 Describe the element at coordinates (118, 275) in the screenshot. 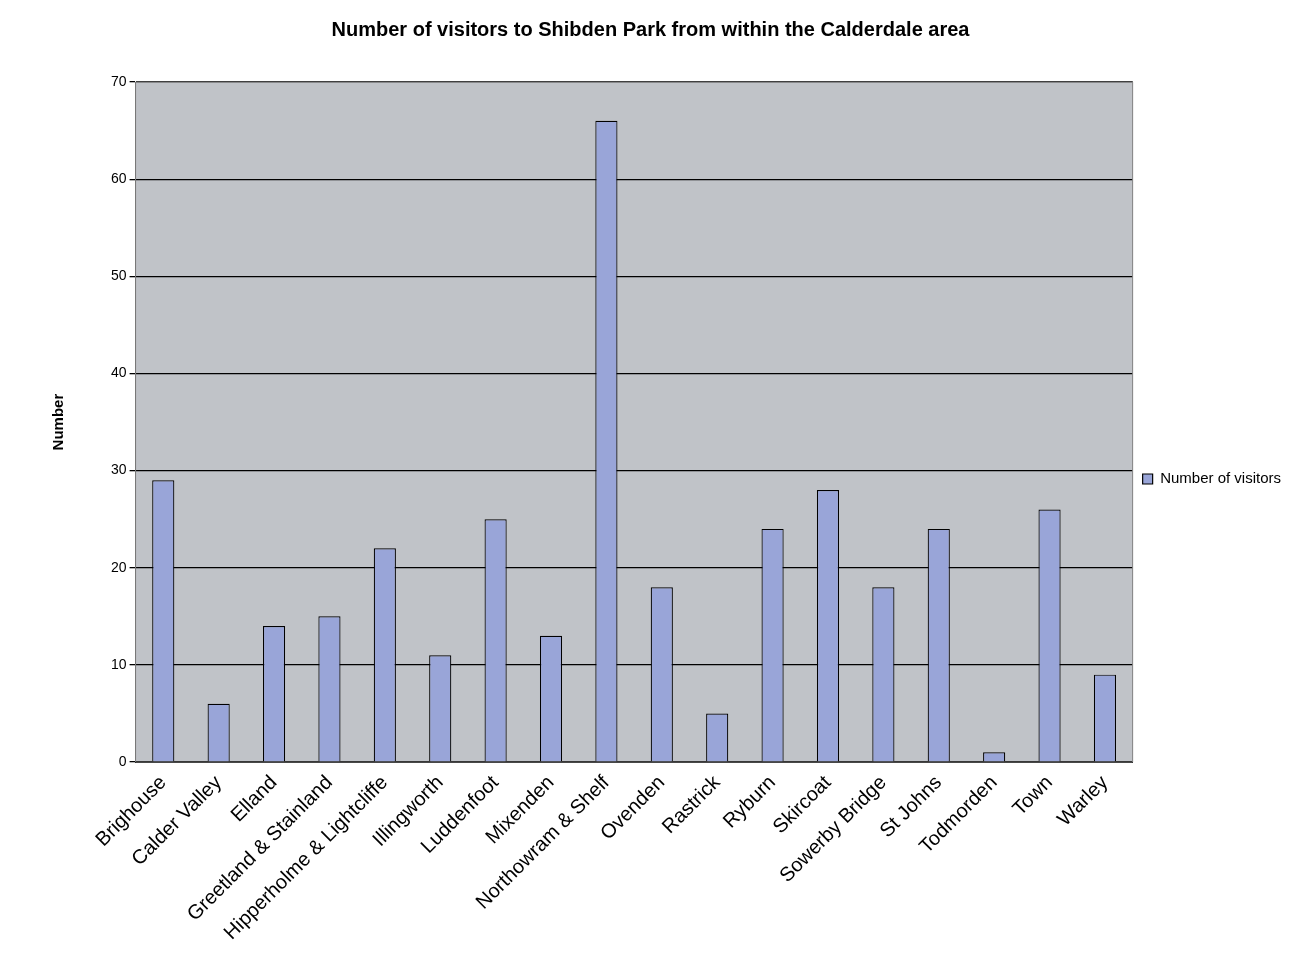

I see `y-tick-label: 50` at that location.